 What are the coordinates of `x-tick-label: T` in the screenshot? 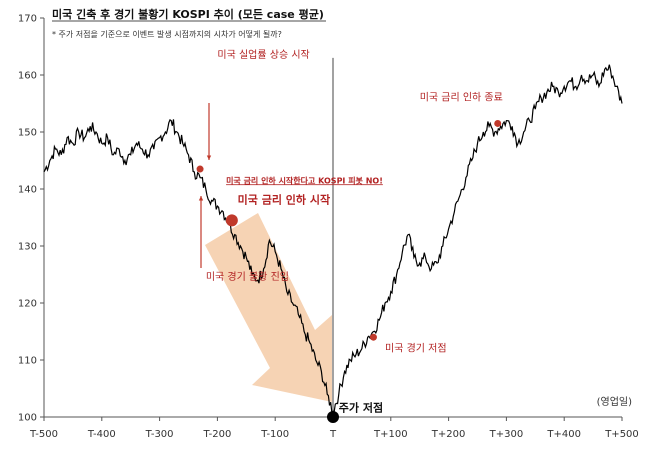 It's located at (333, 434).